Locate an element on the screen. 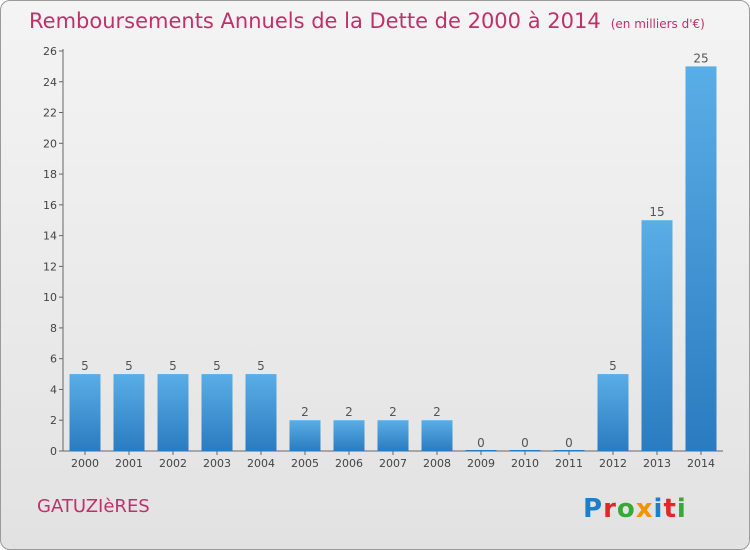 Image resolution: width=750 pixels, height=550 pixels. y-tick-label: 24 is located at coordinates (50, 82).